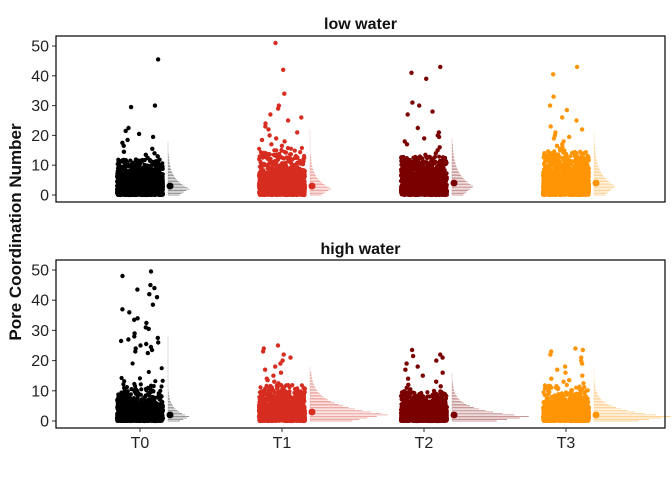 The image size is (672, 480). I want to click on group-t0, so click(152, 127).